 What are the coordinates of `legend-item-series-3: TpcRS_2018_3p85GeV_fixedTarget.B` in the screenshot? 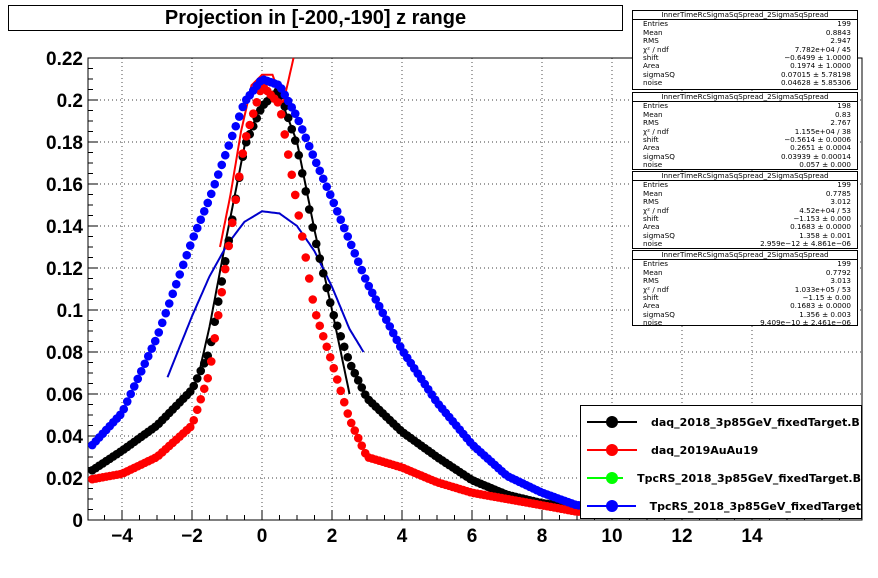 It's located at (721, 478).